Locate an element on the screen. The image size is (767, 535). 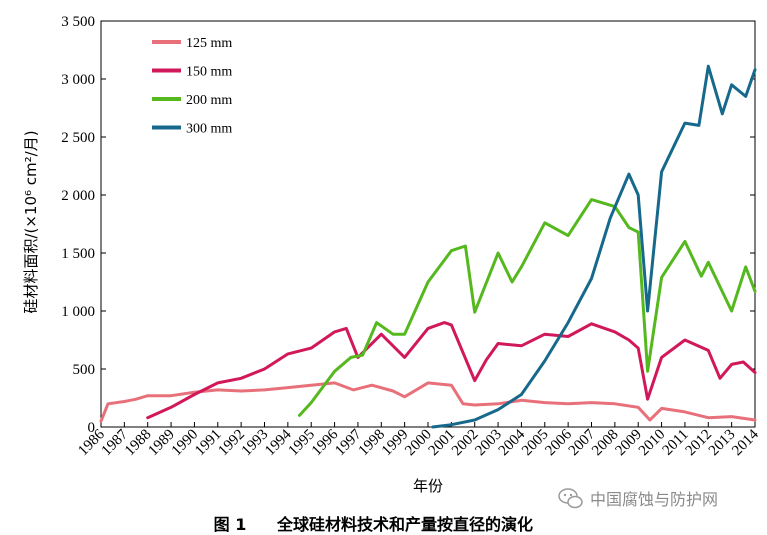
series-line-125-mm is located at coordinates (428, 402).